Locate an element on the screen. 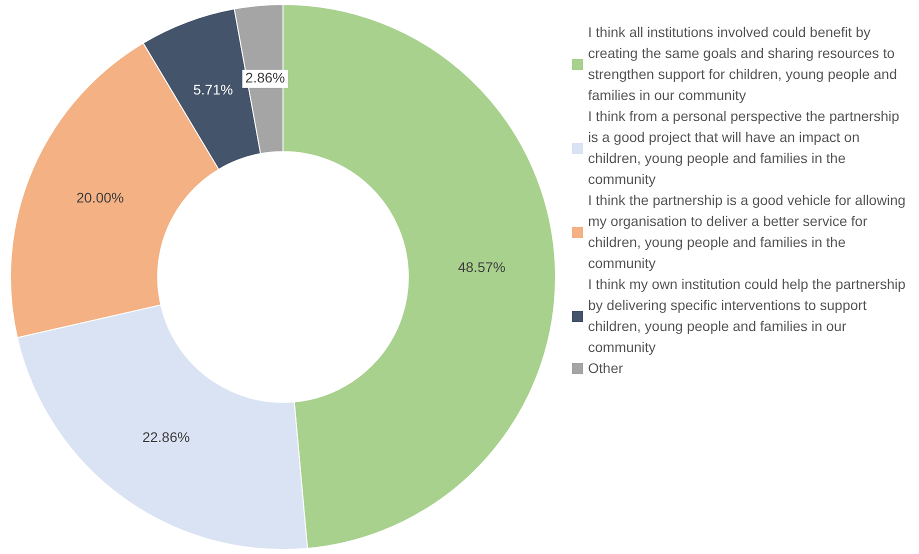 The image size is (919, 554). data-label: 5.71% is located at coordinates (213, 90).